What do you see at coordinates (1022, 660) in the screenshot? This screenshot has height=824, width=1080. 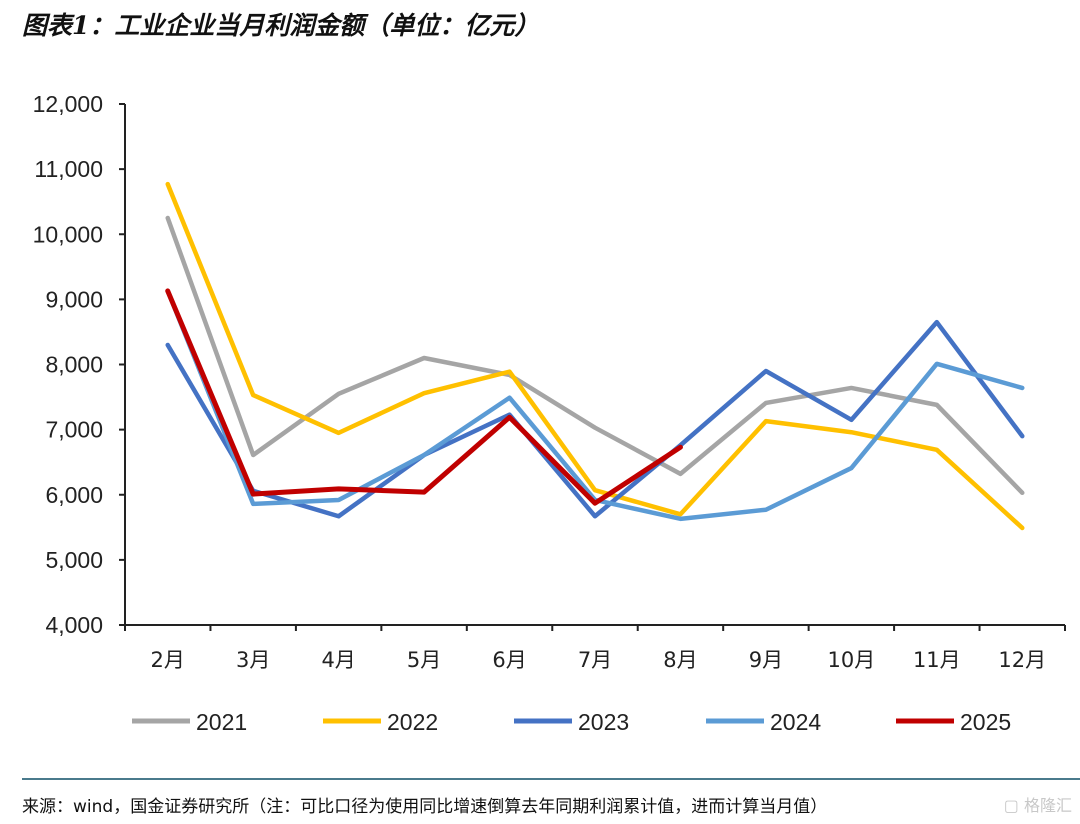 I see `x-tick-label: 12月` at bounding box center [1022, 660].